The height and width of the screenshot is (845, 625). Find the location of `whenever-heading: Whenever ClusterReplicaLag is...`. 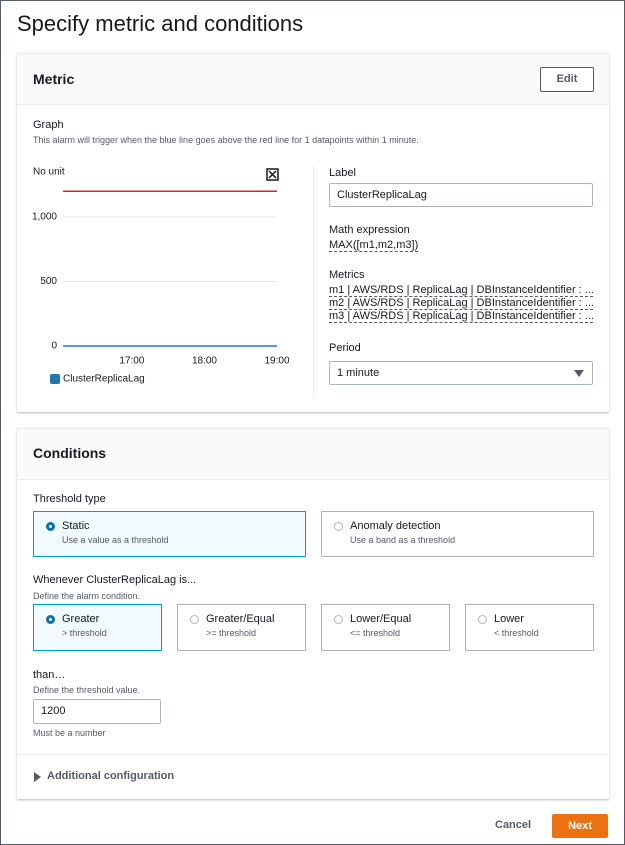

whenever-heading: Whenever ClusterReplicaLag is... is located at coordinates (115, 580).